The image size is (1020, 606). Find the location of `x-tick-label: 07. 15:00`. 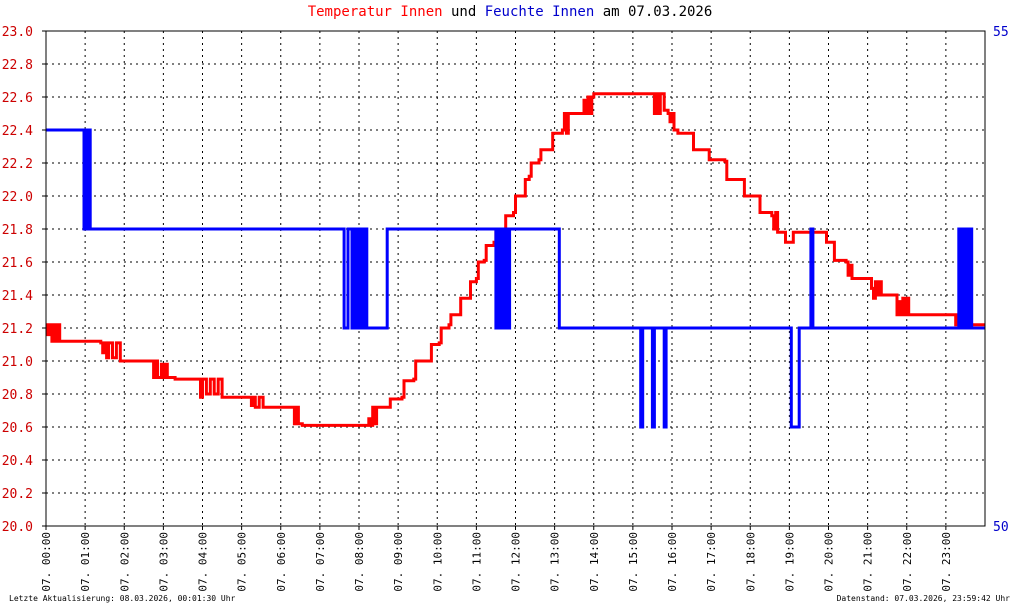

x-tick-label: 07. 15:00 is located at coordinates (633, 562).